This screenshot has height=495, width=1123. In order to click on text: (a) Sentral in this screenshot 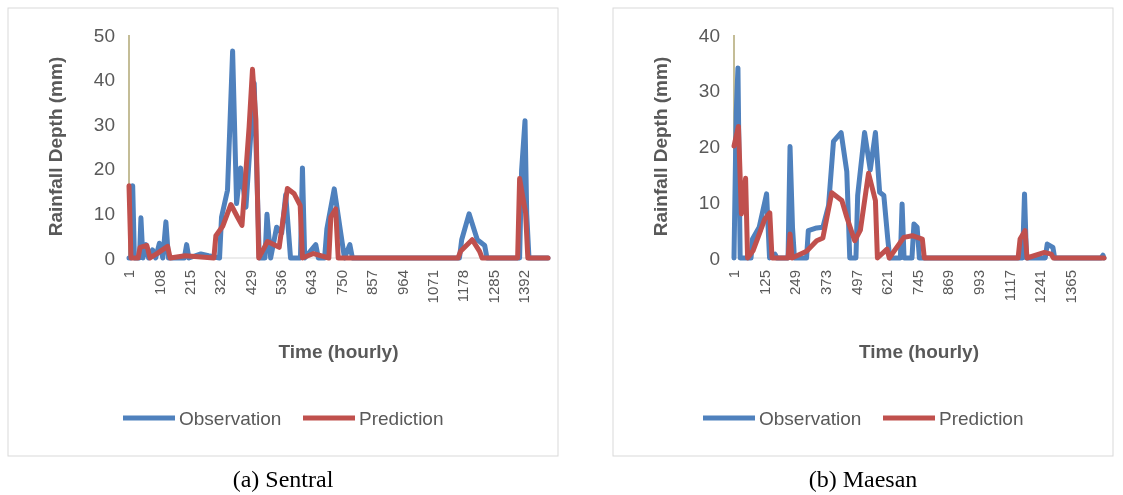, I will do `click(283, 479)`.